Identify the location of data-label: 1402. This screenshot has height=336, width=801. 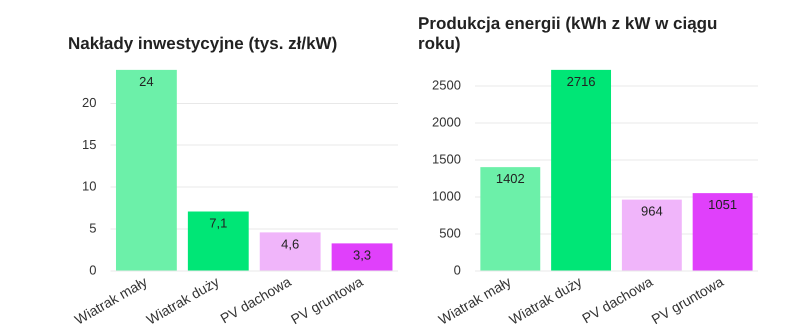
(510, 178).